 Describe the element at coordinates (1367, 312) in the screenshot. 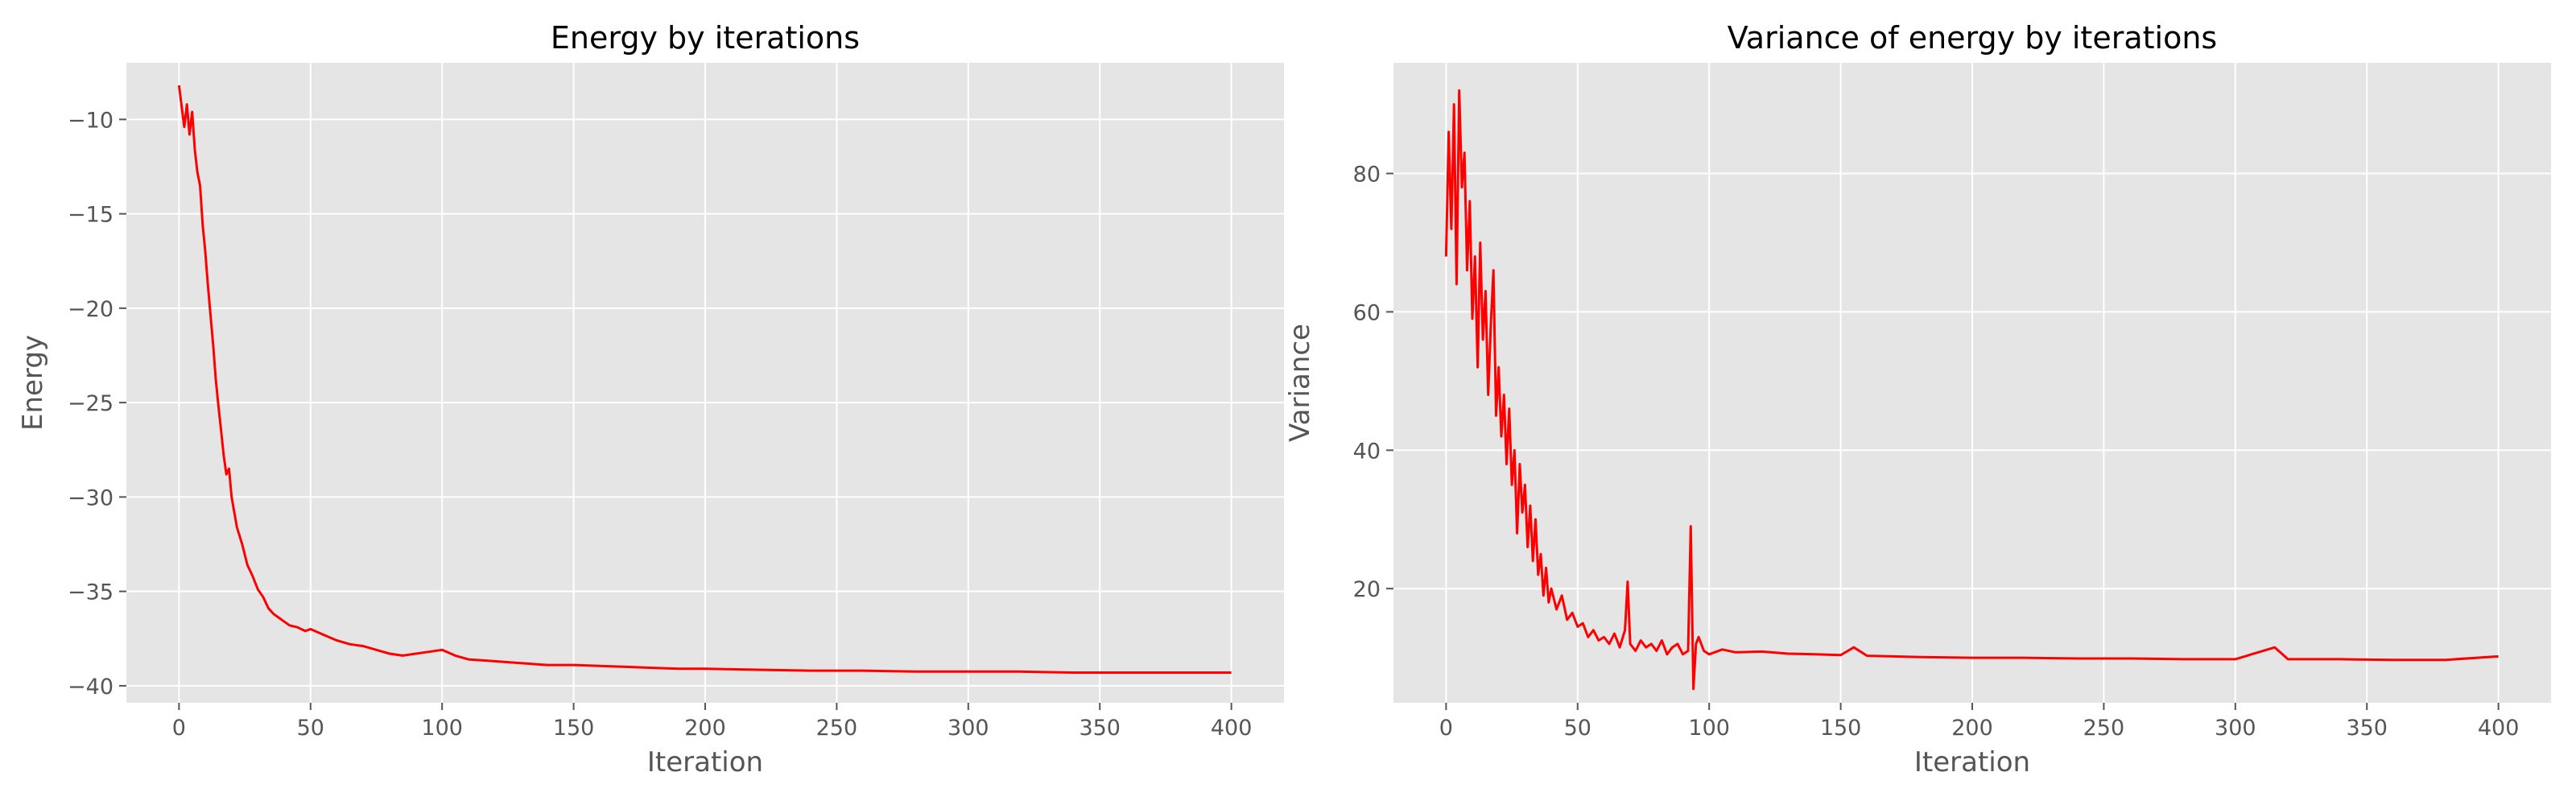

I see `variance-y-tick-label: 60` at that location.